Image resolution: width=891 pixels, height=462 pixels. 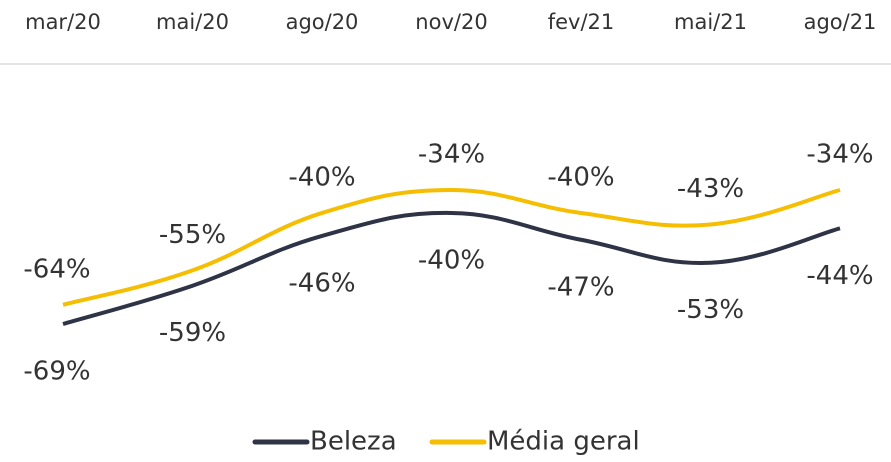 I want to click on data-label: -53%, so click(x=710, y=310).